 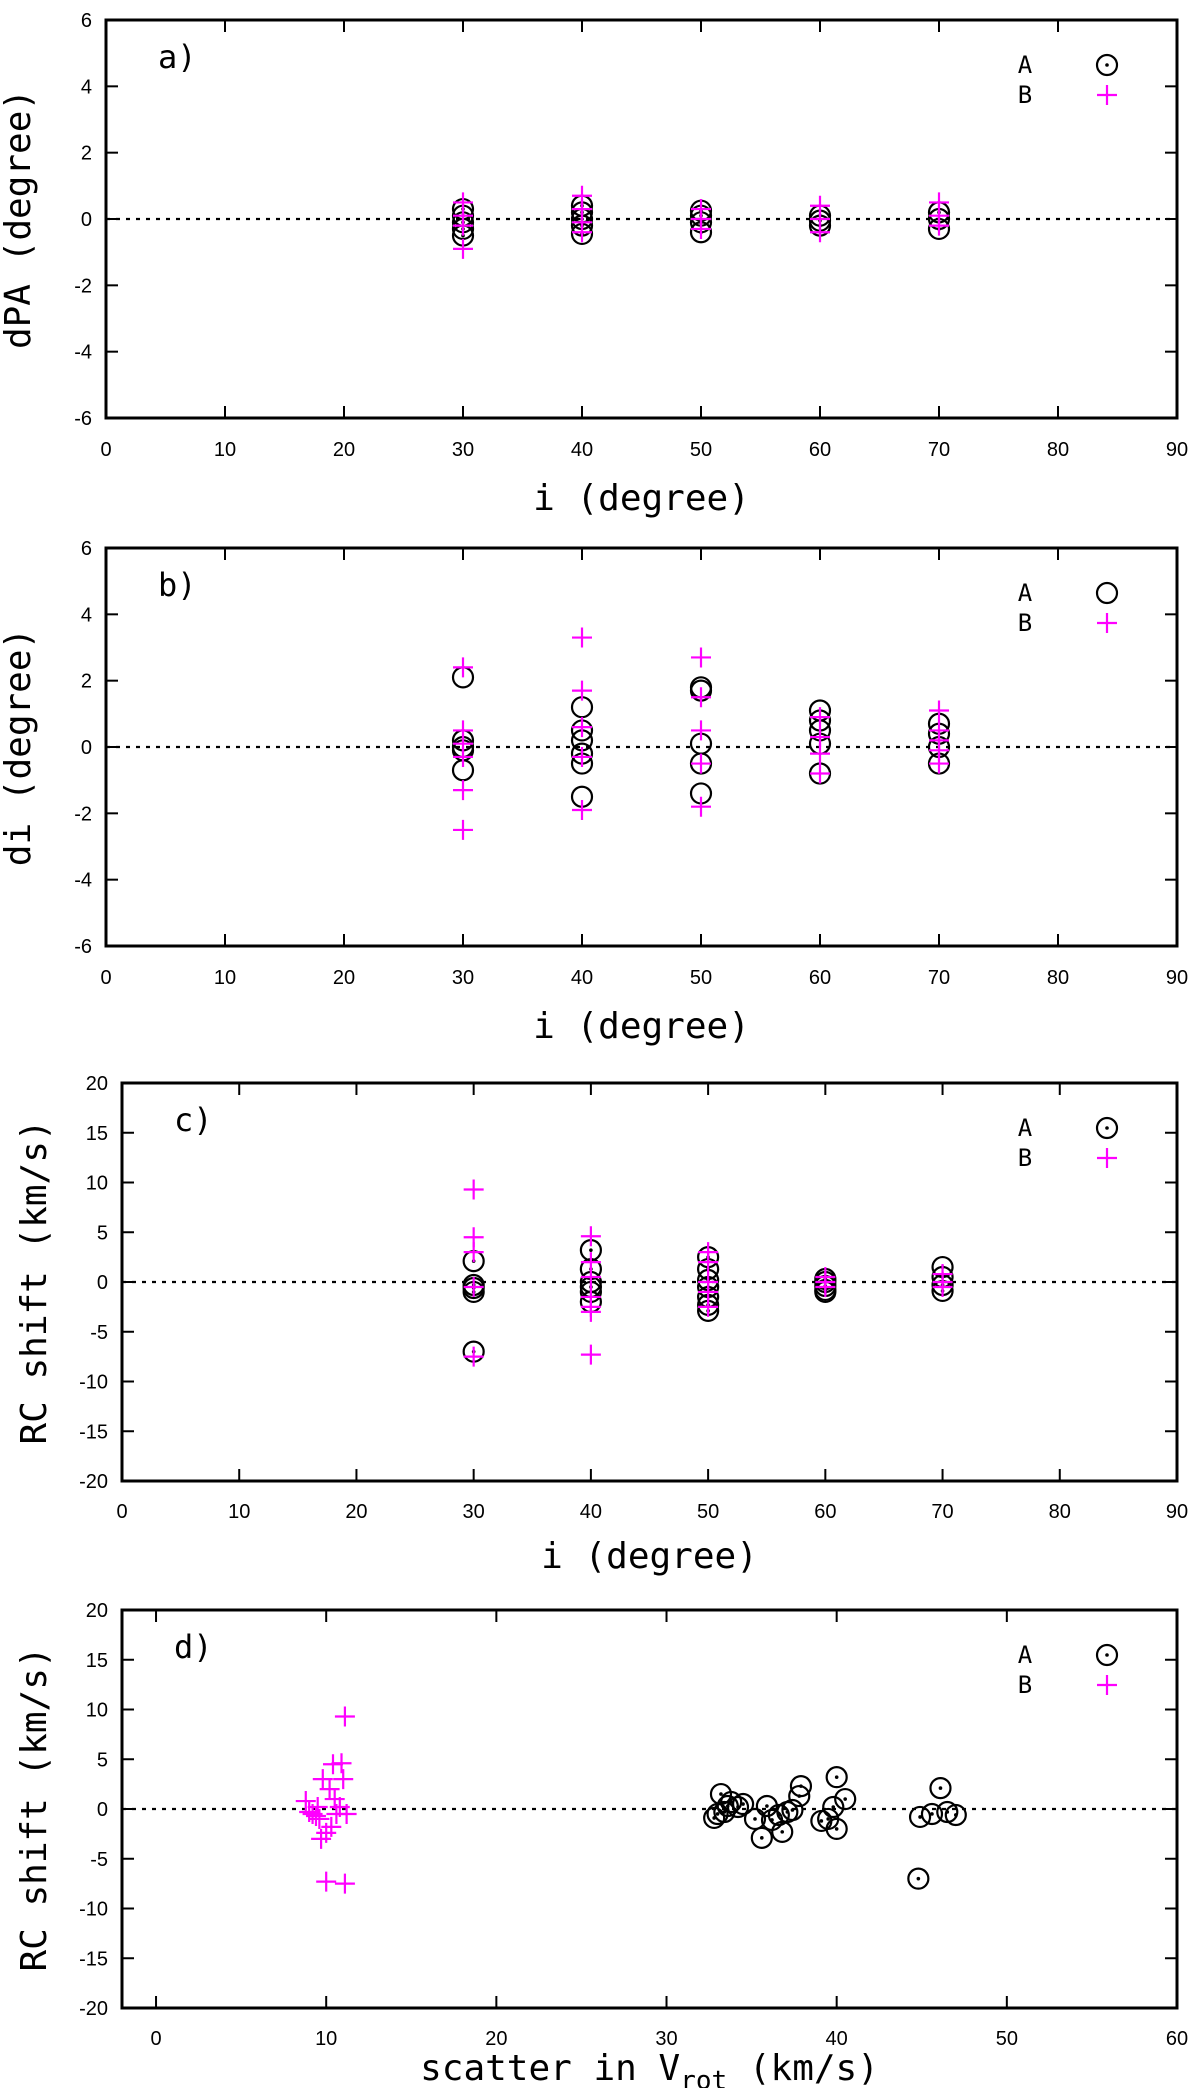 What do you see at coordinates (83, 947) in the screenshot?
I see `y-tick-label: -6` at bounding box center [83, 947].